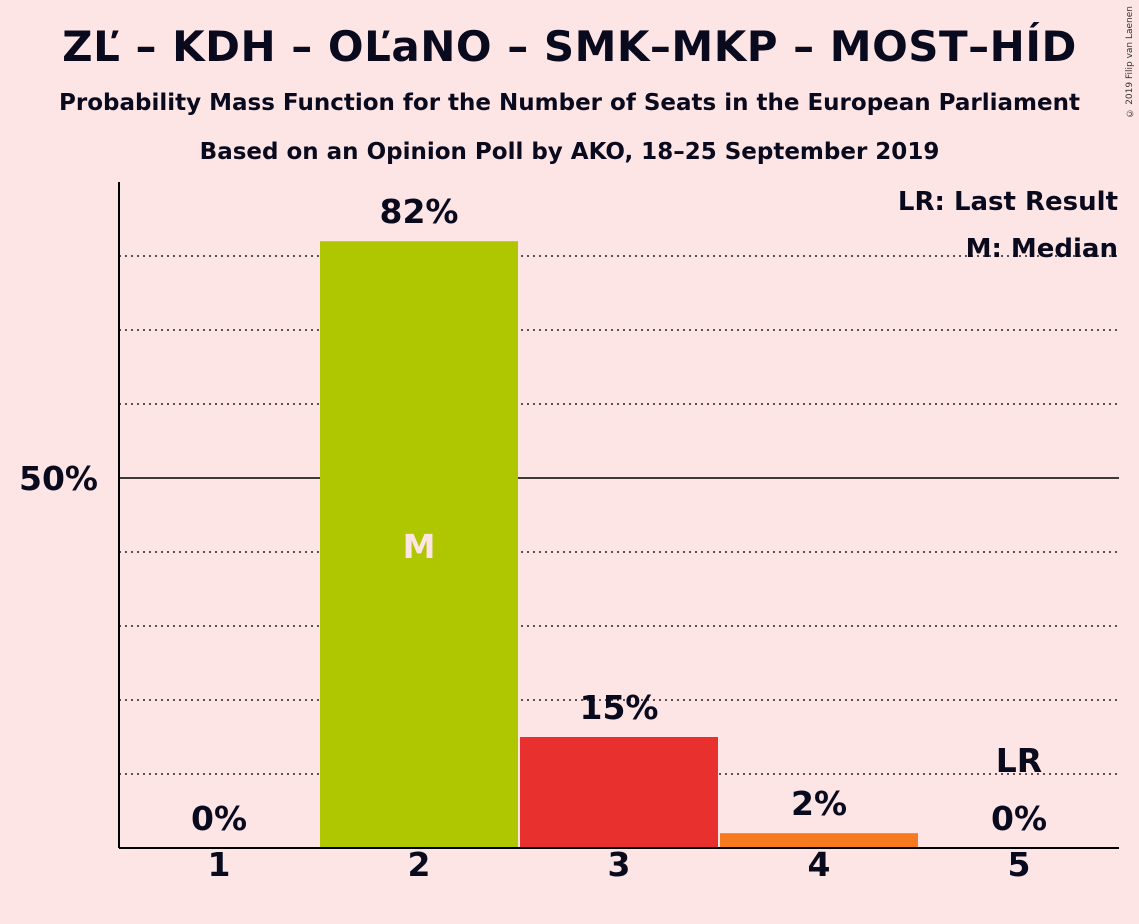  I want to click on data-label-2: 82%, so click(419, 211).